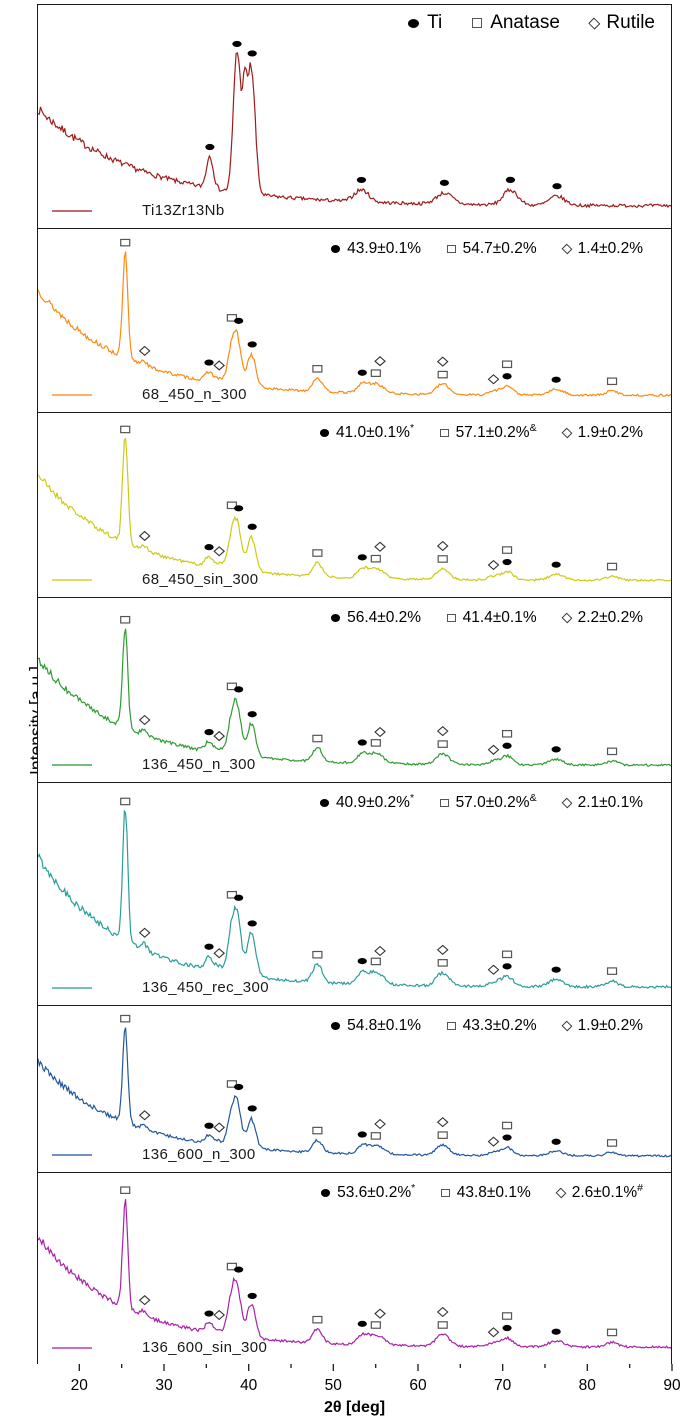 Image resolution: width=685 pixels, height=1426 pixels. Describe the element at coordinates (602, 618) in the screenshot. I see `phase-fraction-rutile: 2.2±0.2%` at that location.